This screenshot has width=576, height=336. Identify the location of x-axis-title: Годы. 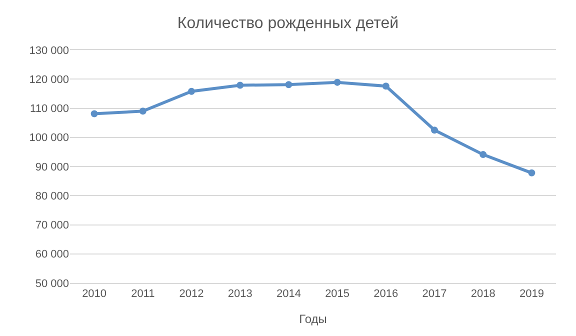
(313, 319).